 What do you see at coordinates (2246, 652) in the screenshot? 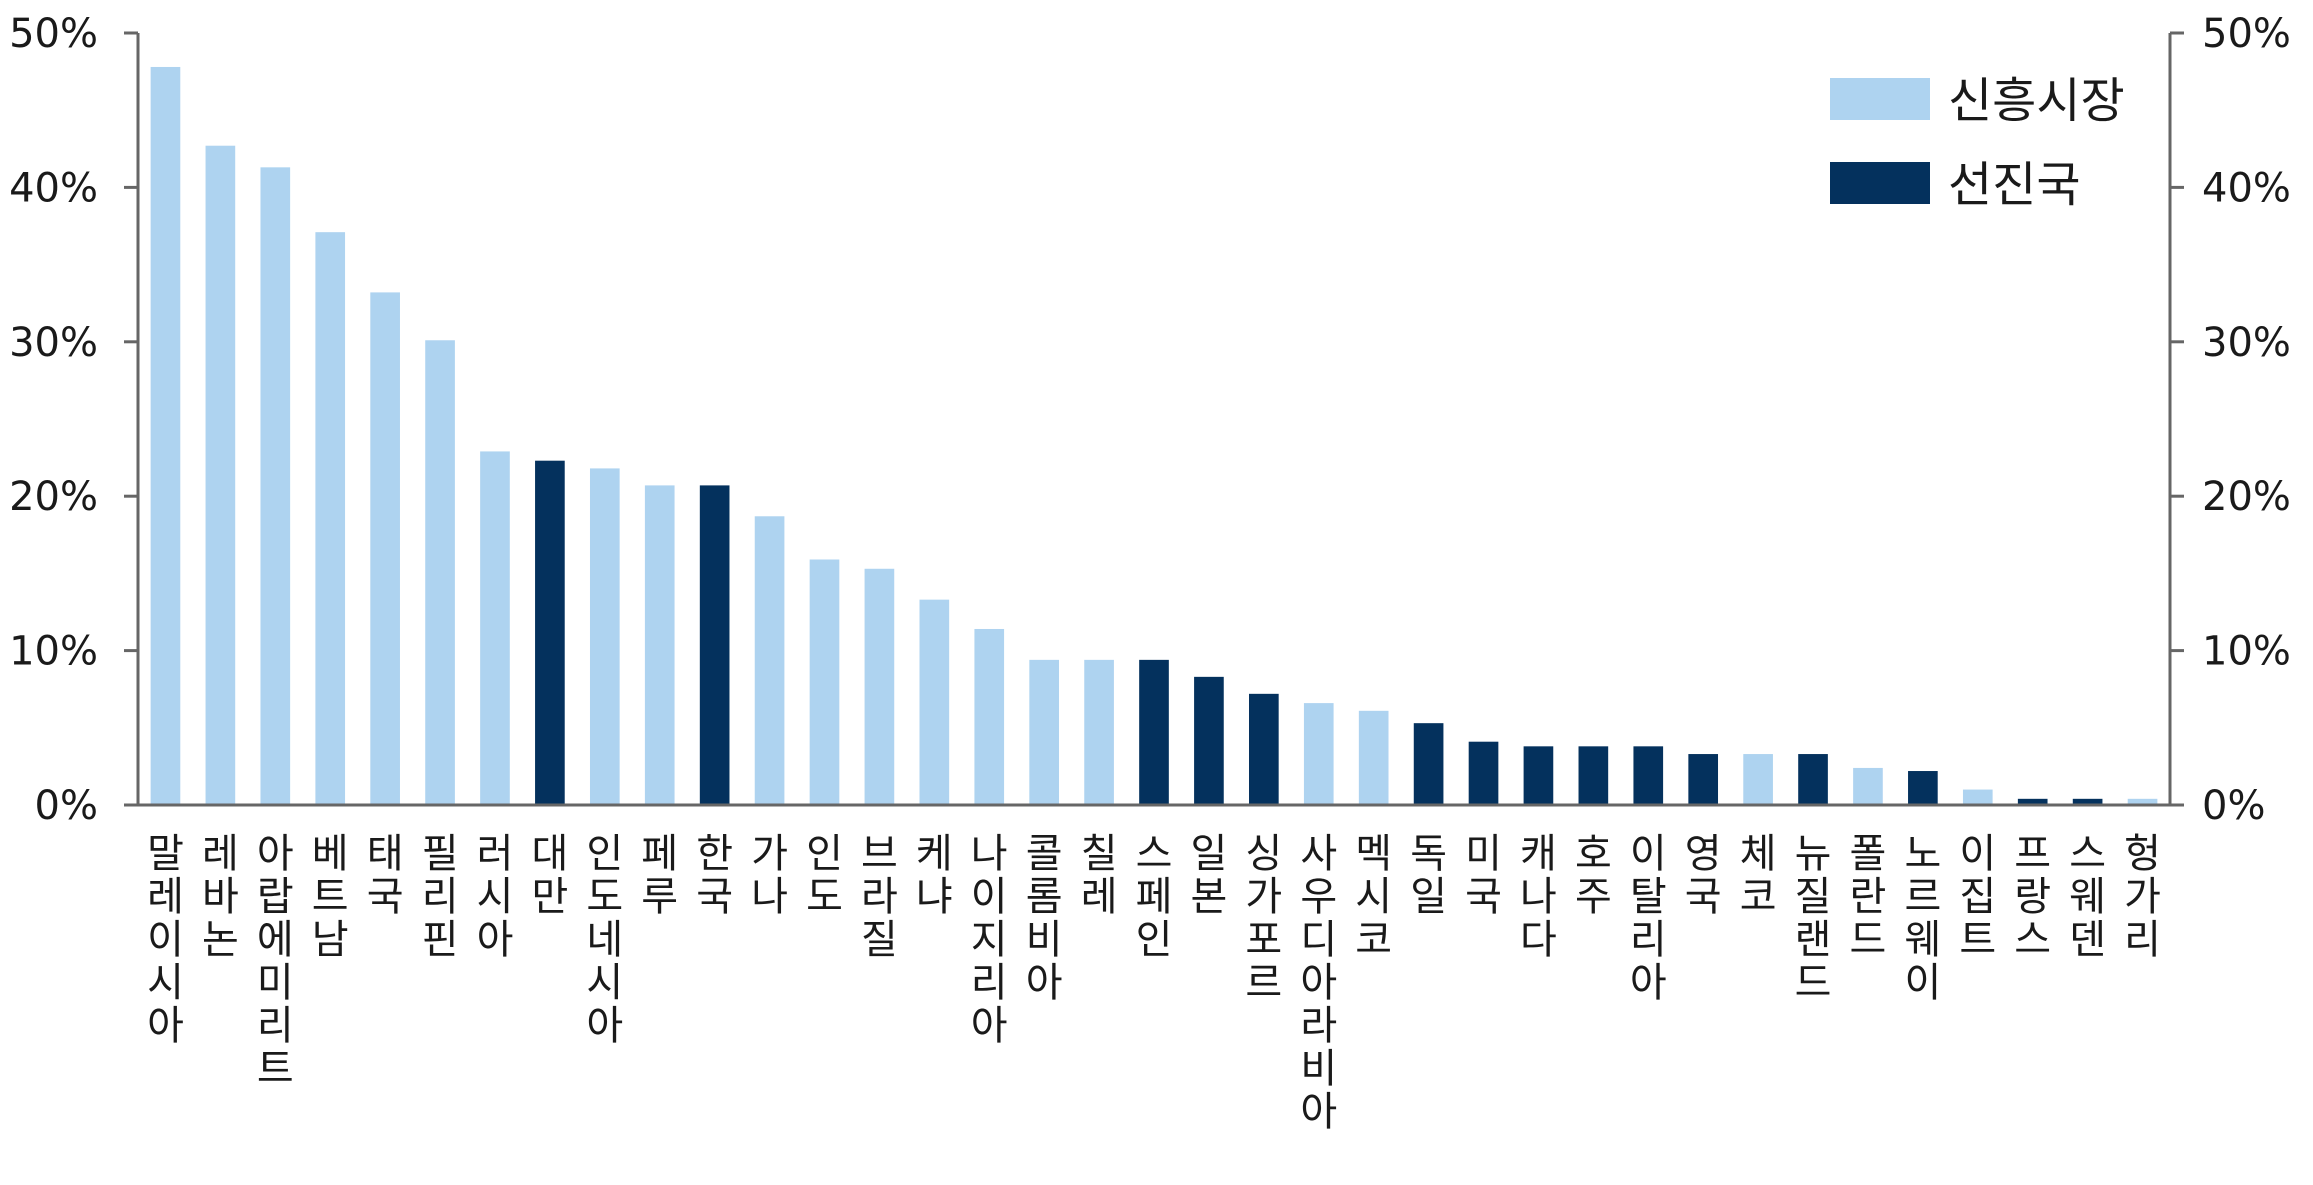
I see `right-y-tick-label: 10%` at bounding box center [2246, 652].